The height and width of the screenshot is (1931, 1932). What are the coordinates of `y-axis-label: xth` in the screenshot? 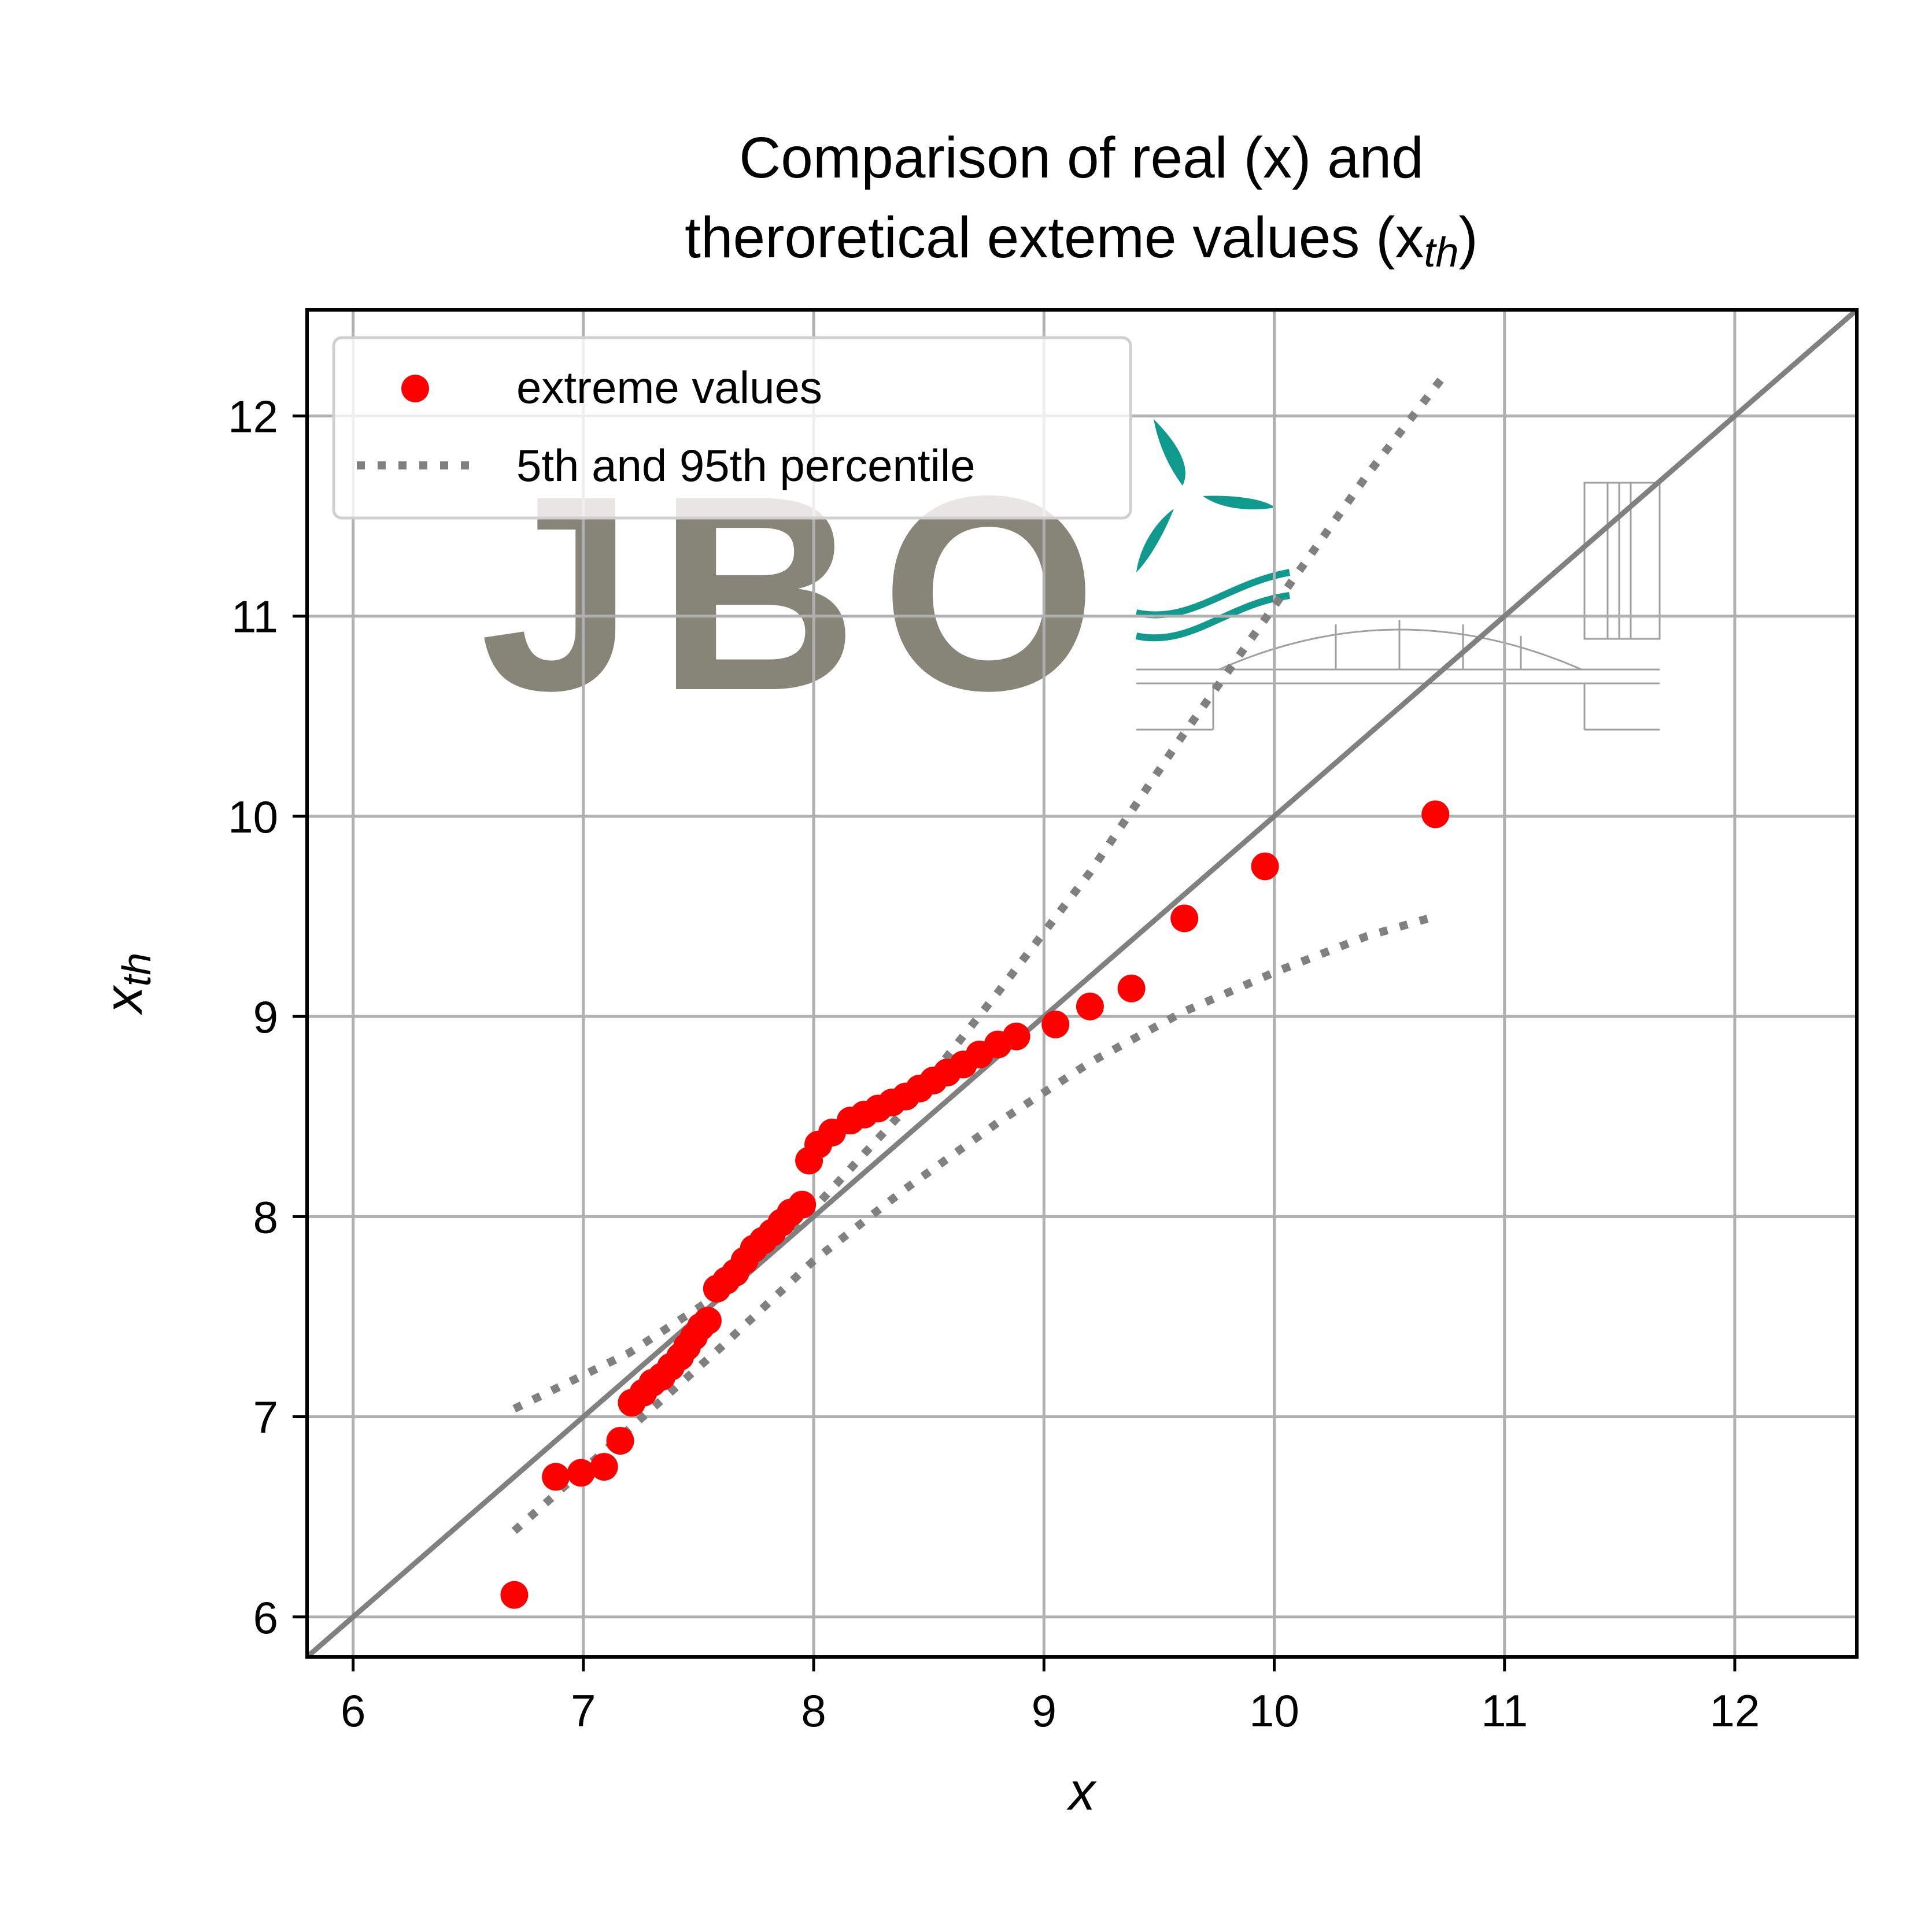 It's located at (127, 984).